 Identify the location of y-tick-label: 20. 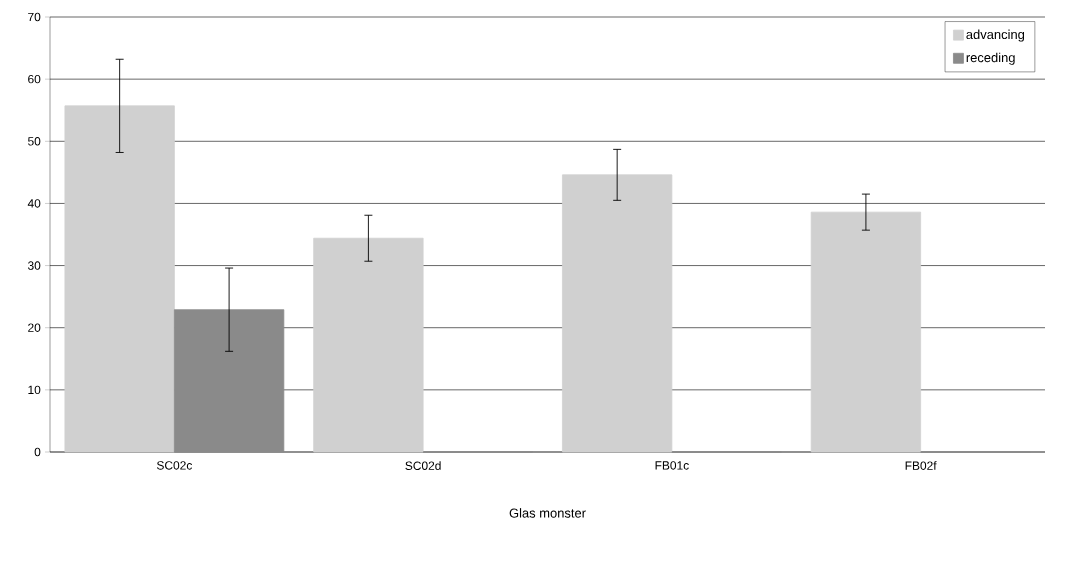
(34, 327).